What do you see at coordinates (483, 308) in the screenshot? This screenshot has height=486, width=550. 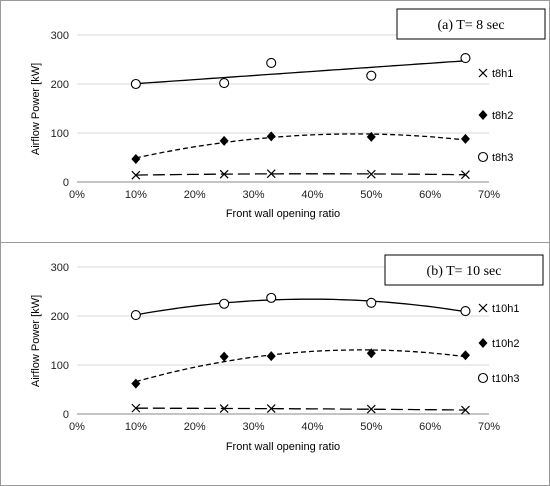 I see `legend-marker-t10h1` at bounding box center [483, 308].